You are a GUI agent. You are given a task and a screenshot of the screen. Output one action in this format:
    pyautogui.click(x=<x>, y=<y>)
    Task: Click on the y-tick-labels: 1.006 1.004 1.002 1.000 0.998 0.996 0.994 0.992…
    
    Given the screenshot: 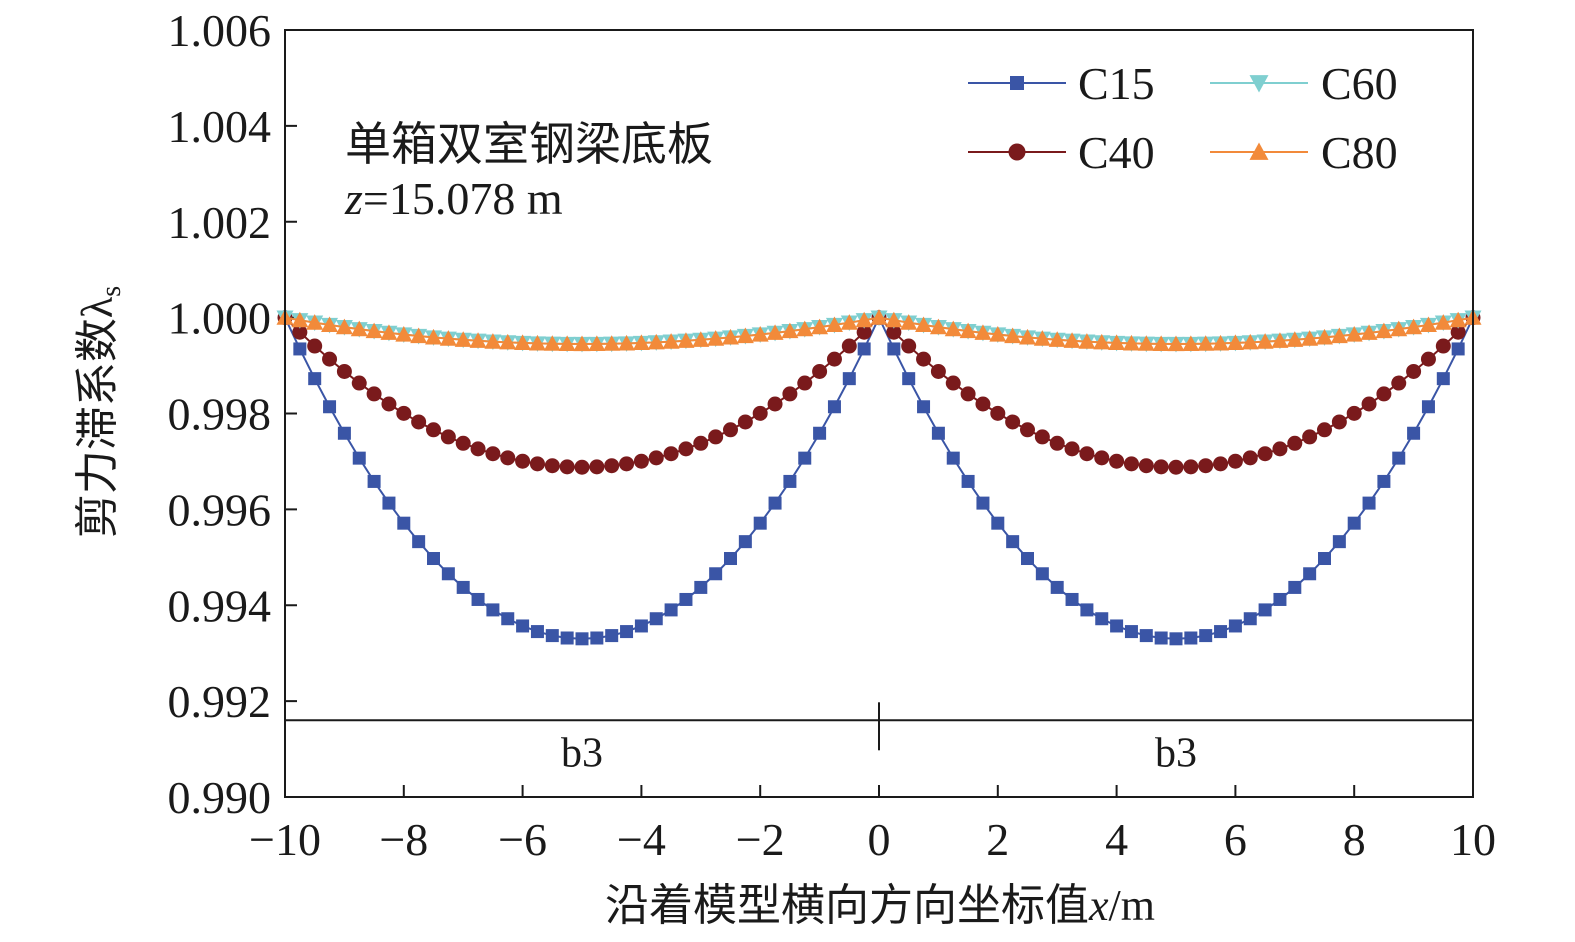 What is the action you would take?
    pyautogui.click(x=220, y=414)
    